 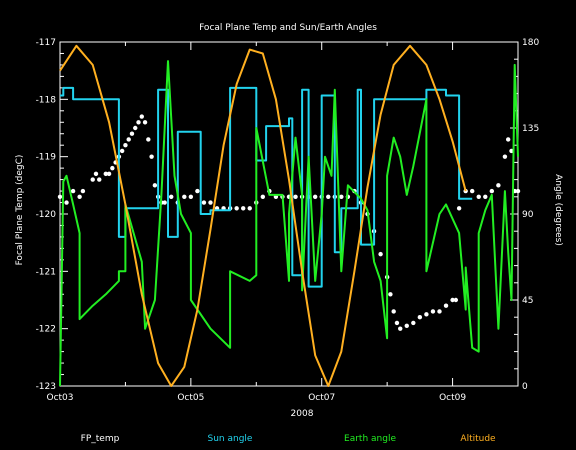 What do you see at coordinates (530, 43) in the screenshot?
I see `right-tick-label: 180` at bounding box center [530, 43].